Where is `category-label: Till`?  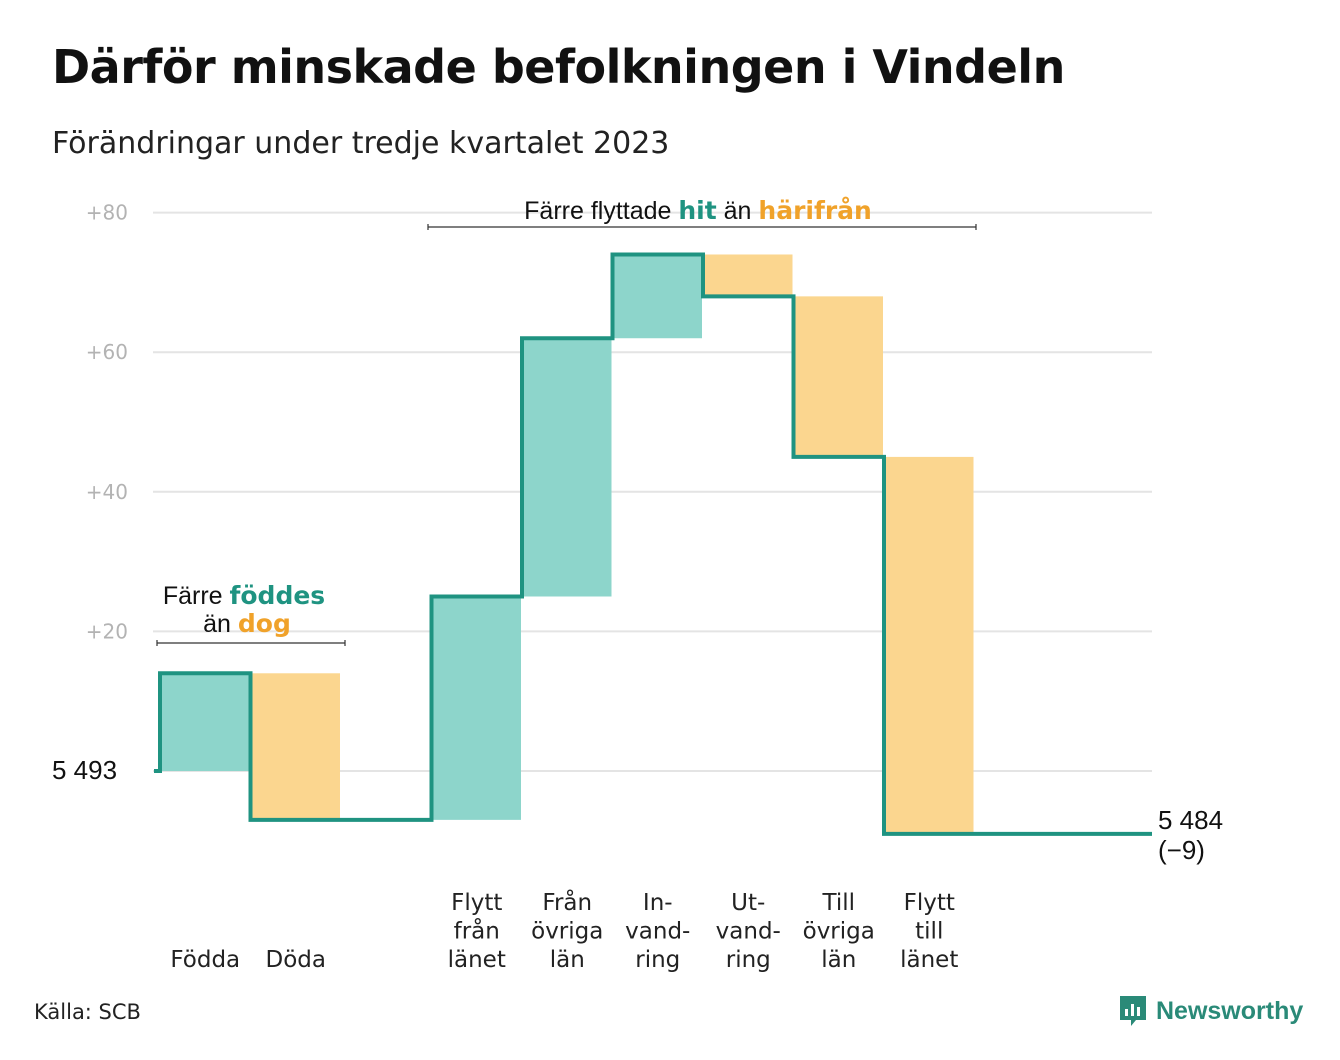
category-label: Till is located at coordinates (838, 903).